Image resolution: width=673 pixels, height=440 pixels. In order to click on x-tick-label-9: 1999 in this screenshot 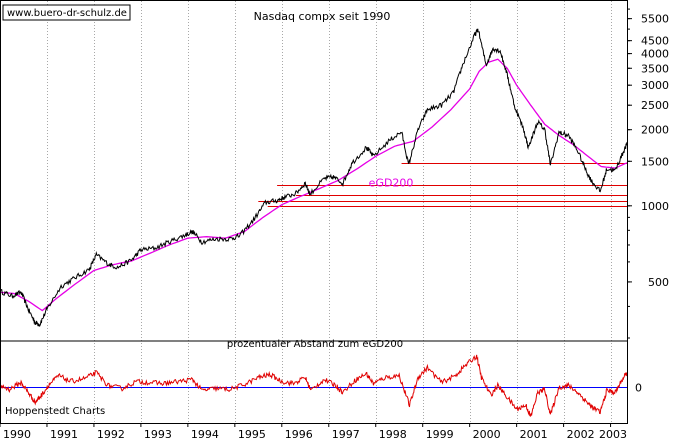, I will do `click(440, 434)`.